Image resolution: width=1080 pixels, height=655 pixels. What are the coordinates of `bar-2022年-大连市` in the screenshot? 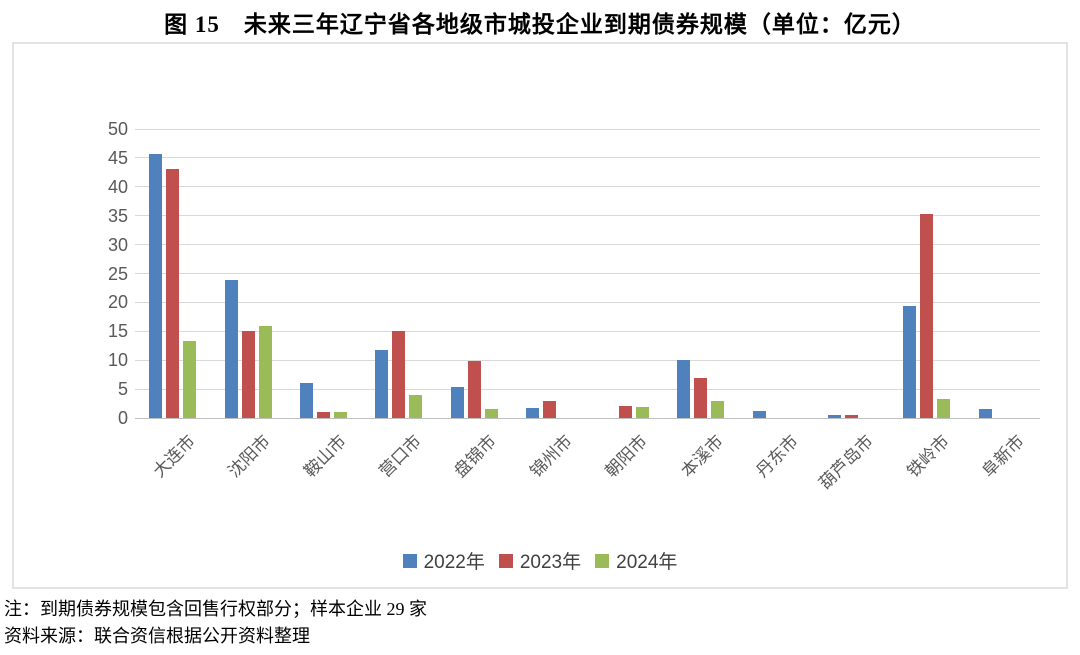 It's located at (156, 285).